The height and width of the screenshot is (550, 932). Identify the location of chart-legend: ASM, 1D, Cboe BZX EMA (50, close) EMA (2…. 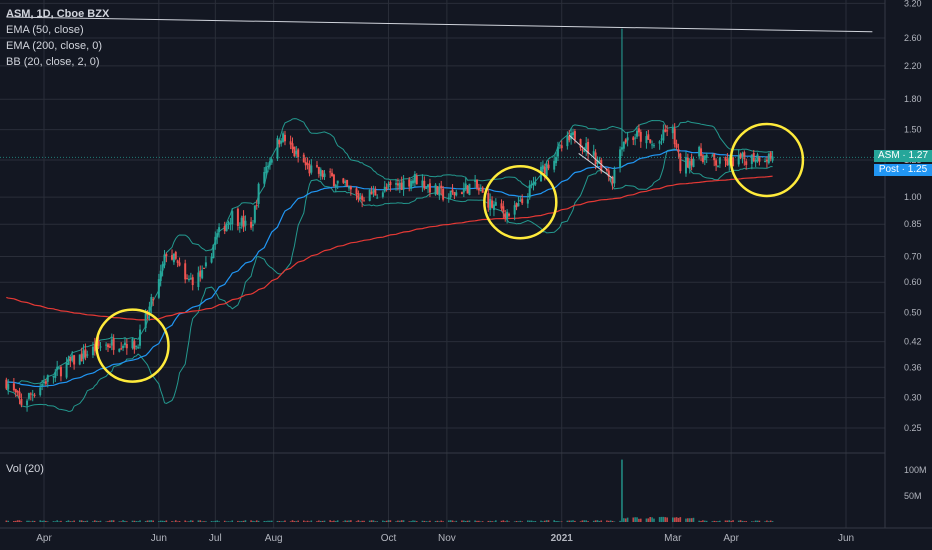
(57, 38).